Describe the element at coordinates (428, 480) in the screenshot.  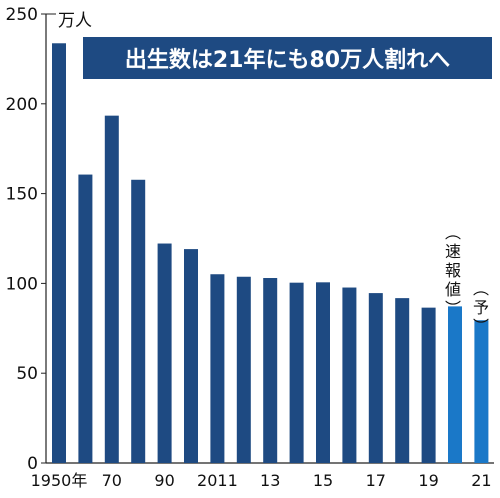
I see `x-tick-label: 19` at that location.